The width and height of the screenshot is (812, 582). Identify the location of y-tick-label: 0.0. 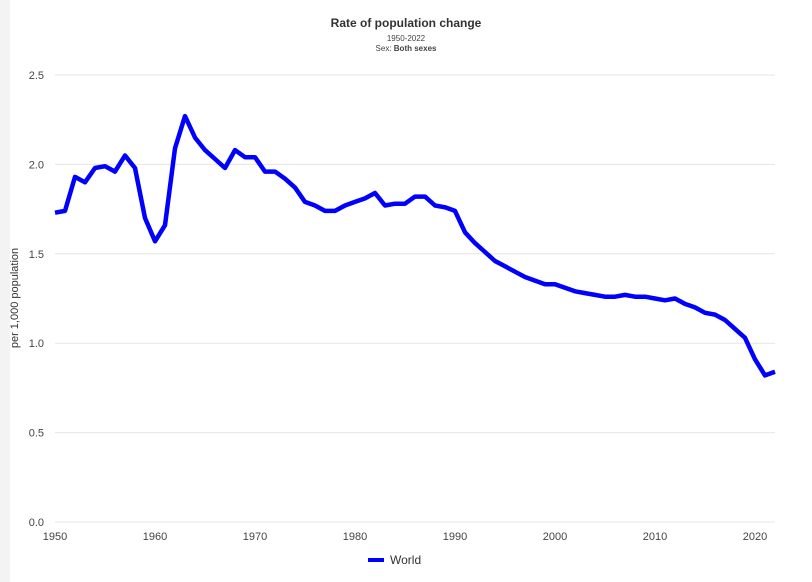
(36, 523).